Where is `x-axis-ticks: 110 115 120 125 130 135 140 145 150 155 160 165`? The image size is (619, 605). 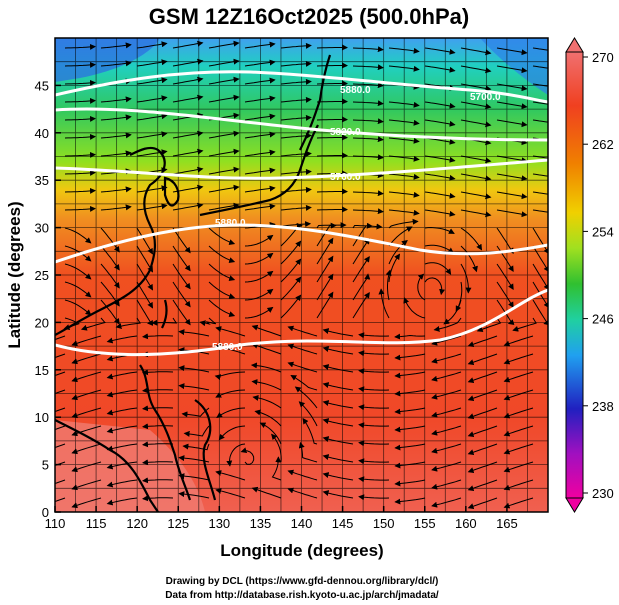 x-axis-ticks: 110 115 120 125 130 135 140 145 150 155 160 165 is located at coordinates (281, 518).